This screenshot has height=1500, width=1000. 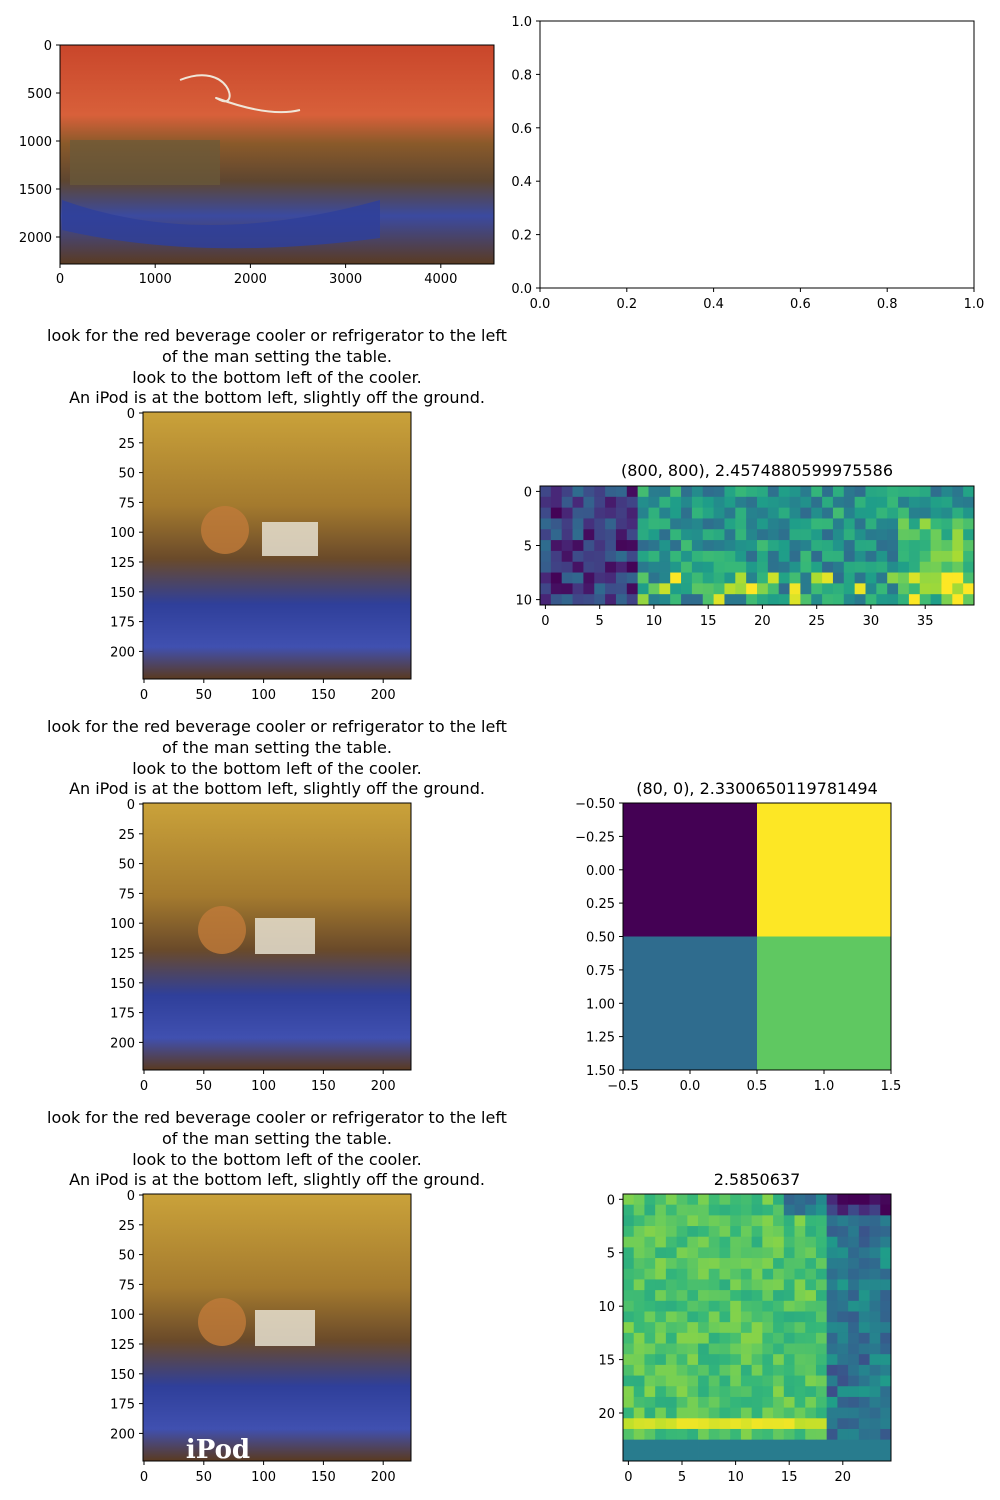 What do you see at coordinates (737, 1473) in the screenshot?
I see `heatmap-x-ticks: 0 5 10 15 20` at bounding box center [737, 1473].